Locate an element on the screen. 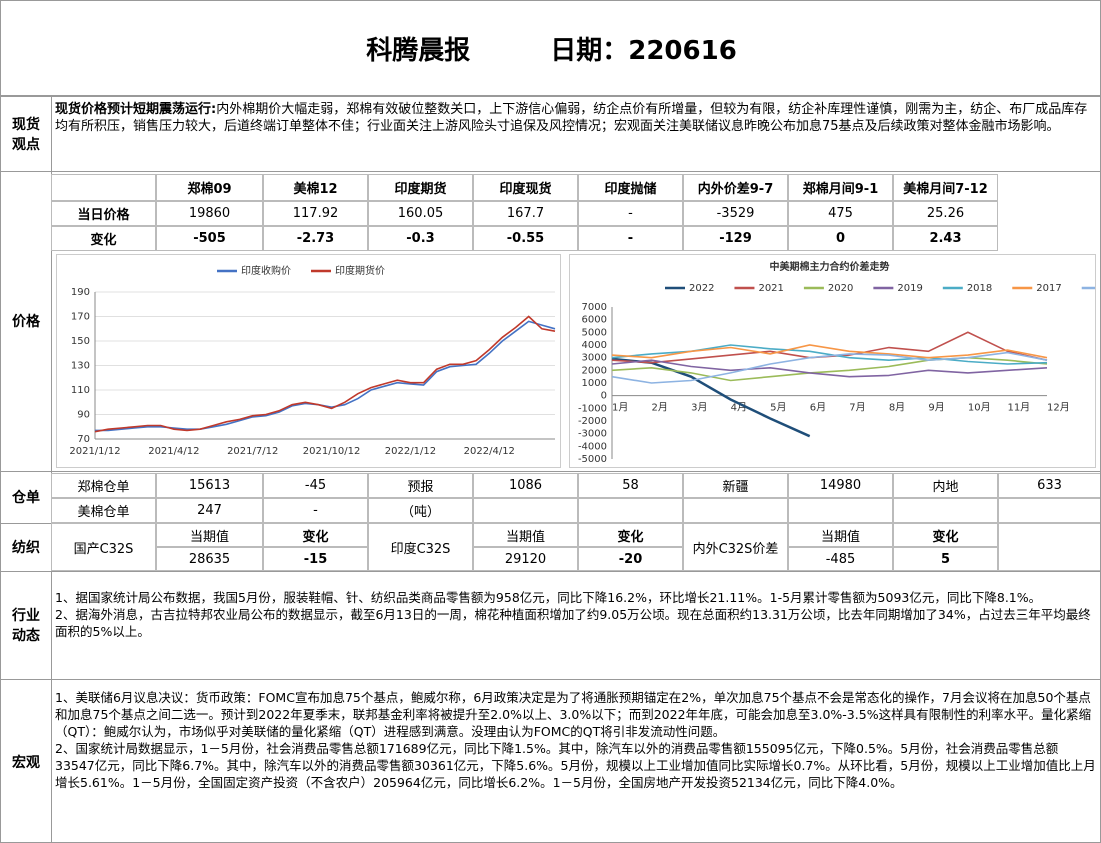 This screenshot has height=843, width=1101. cell: 5 is located at coordinates (945, 559).